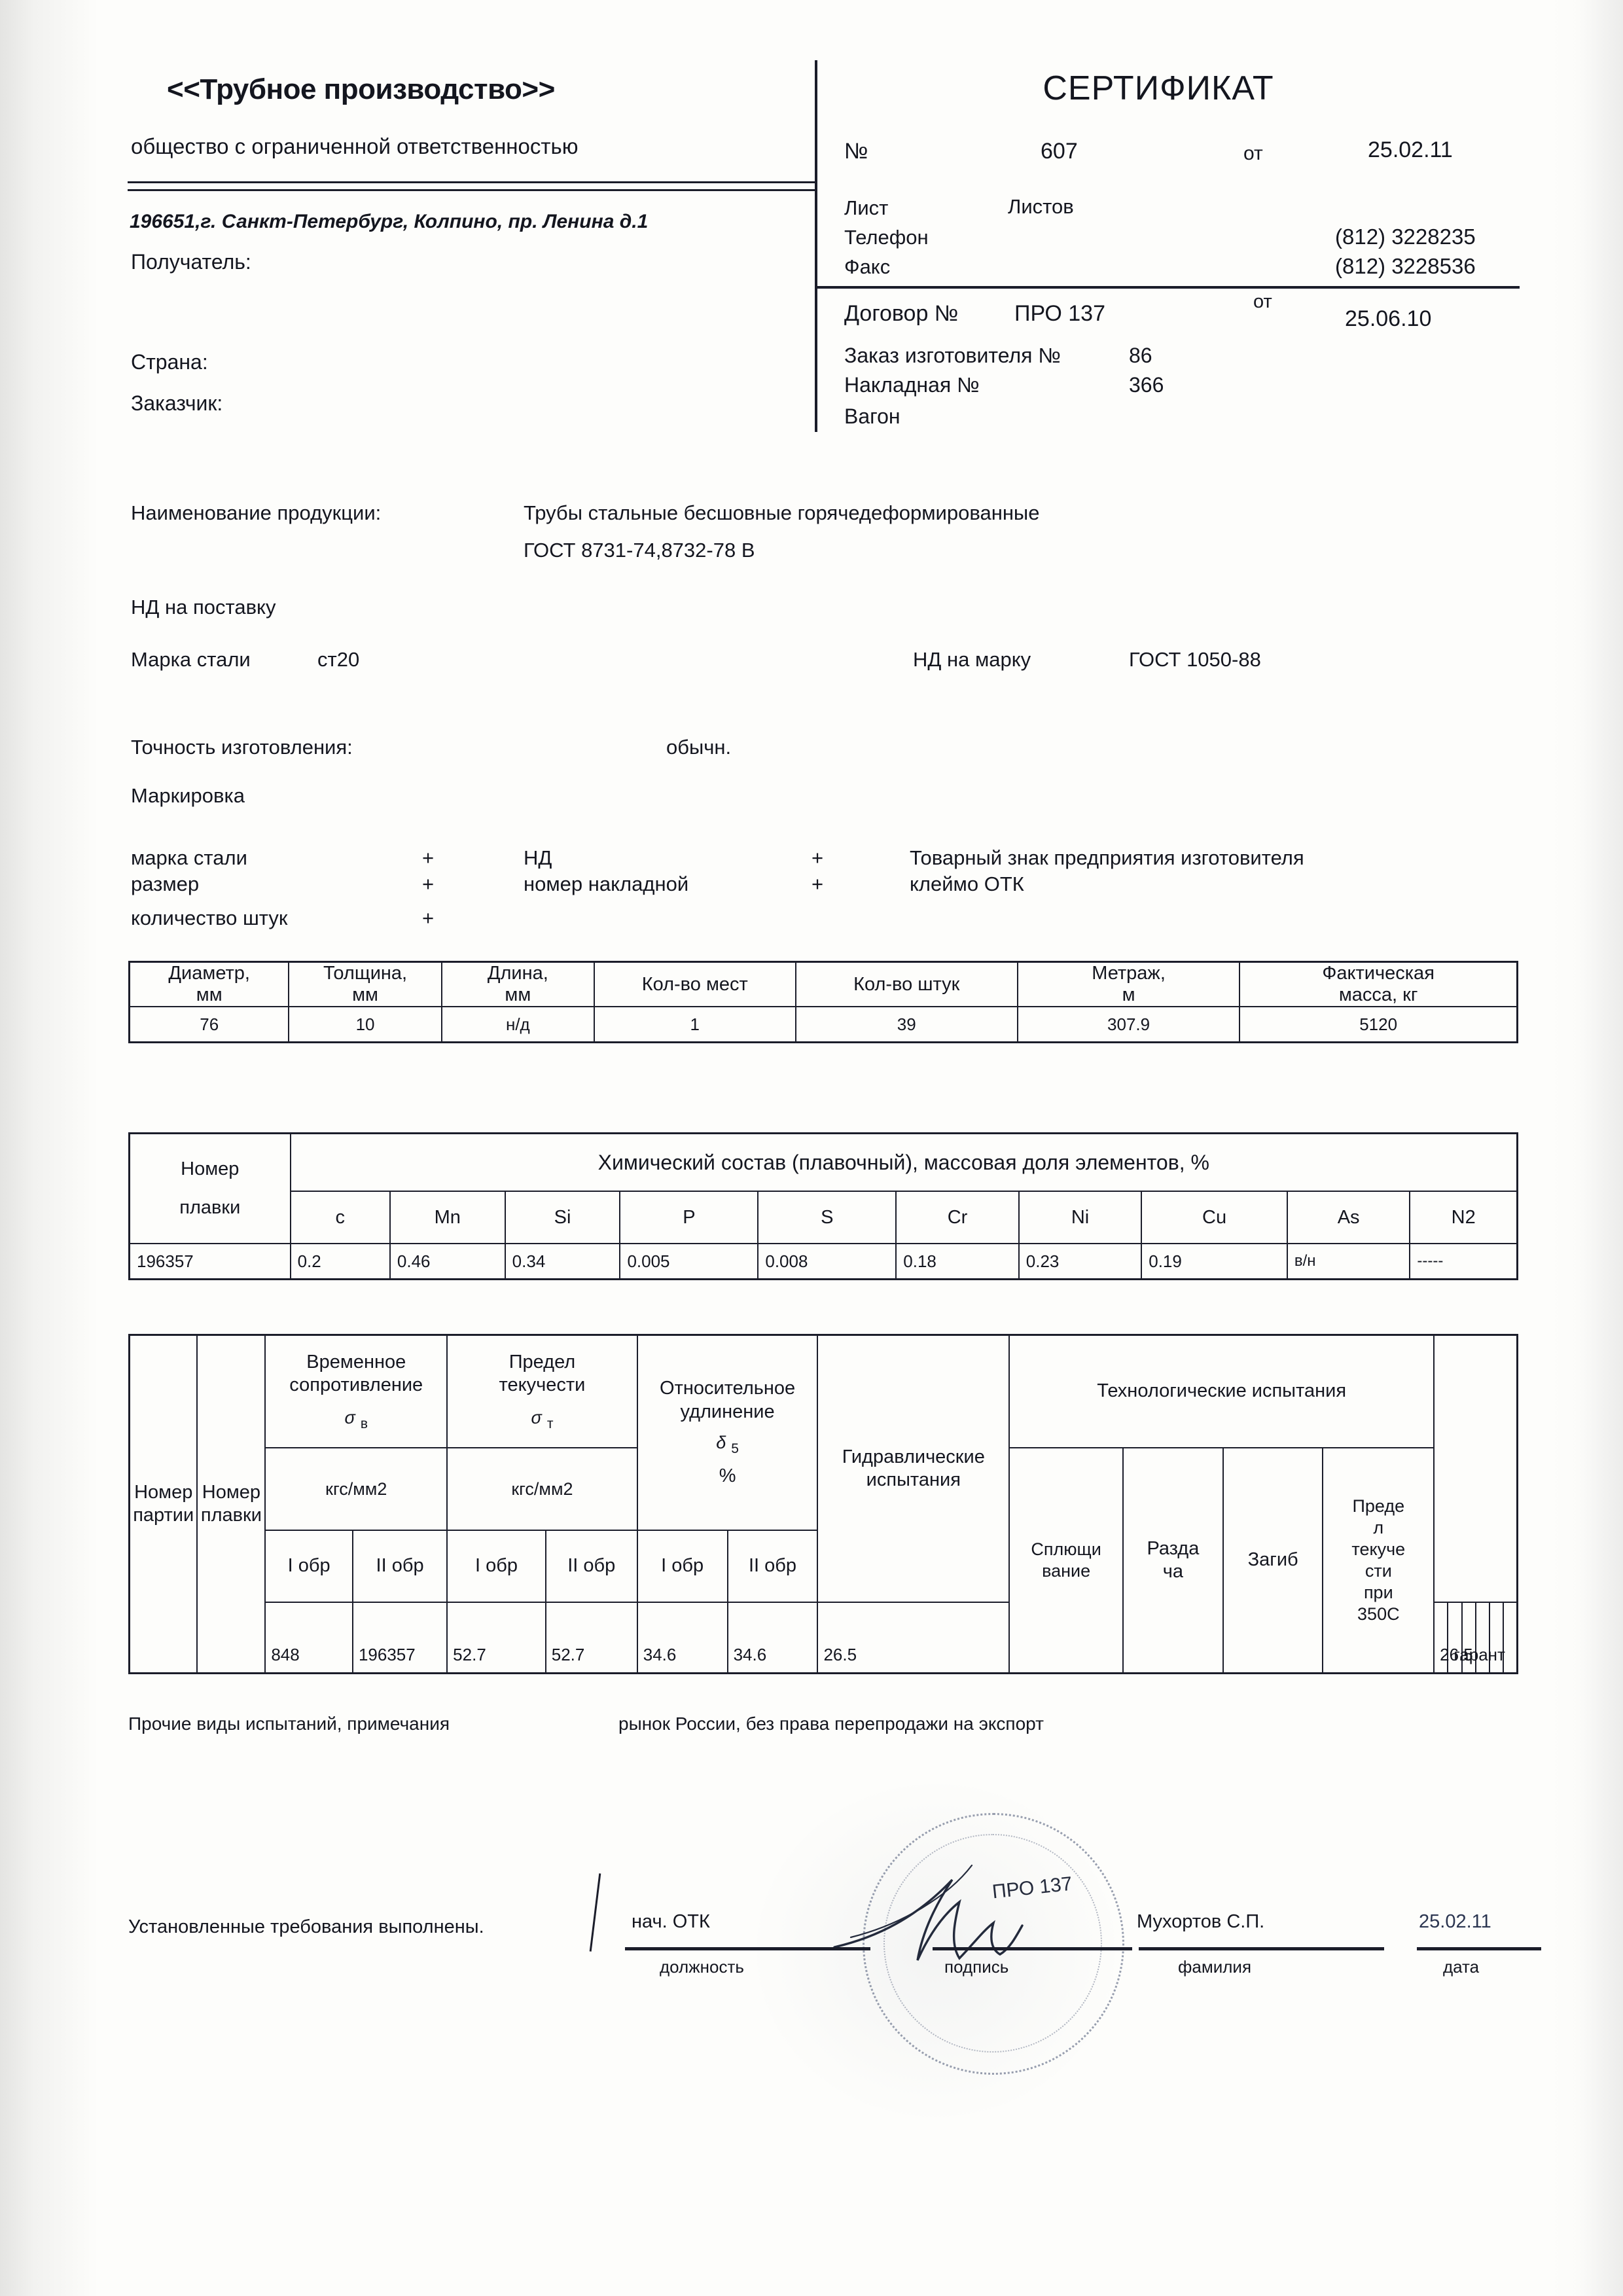  Describe the element at coordinates (952, 355) in the screenshot. I see `manufacturer-order-label: Заказ изготовителя №` at that location.